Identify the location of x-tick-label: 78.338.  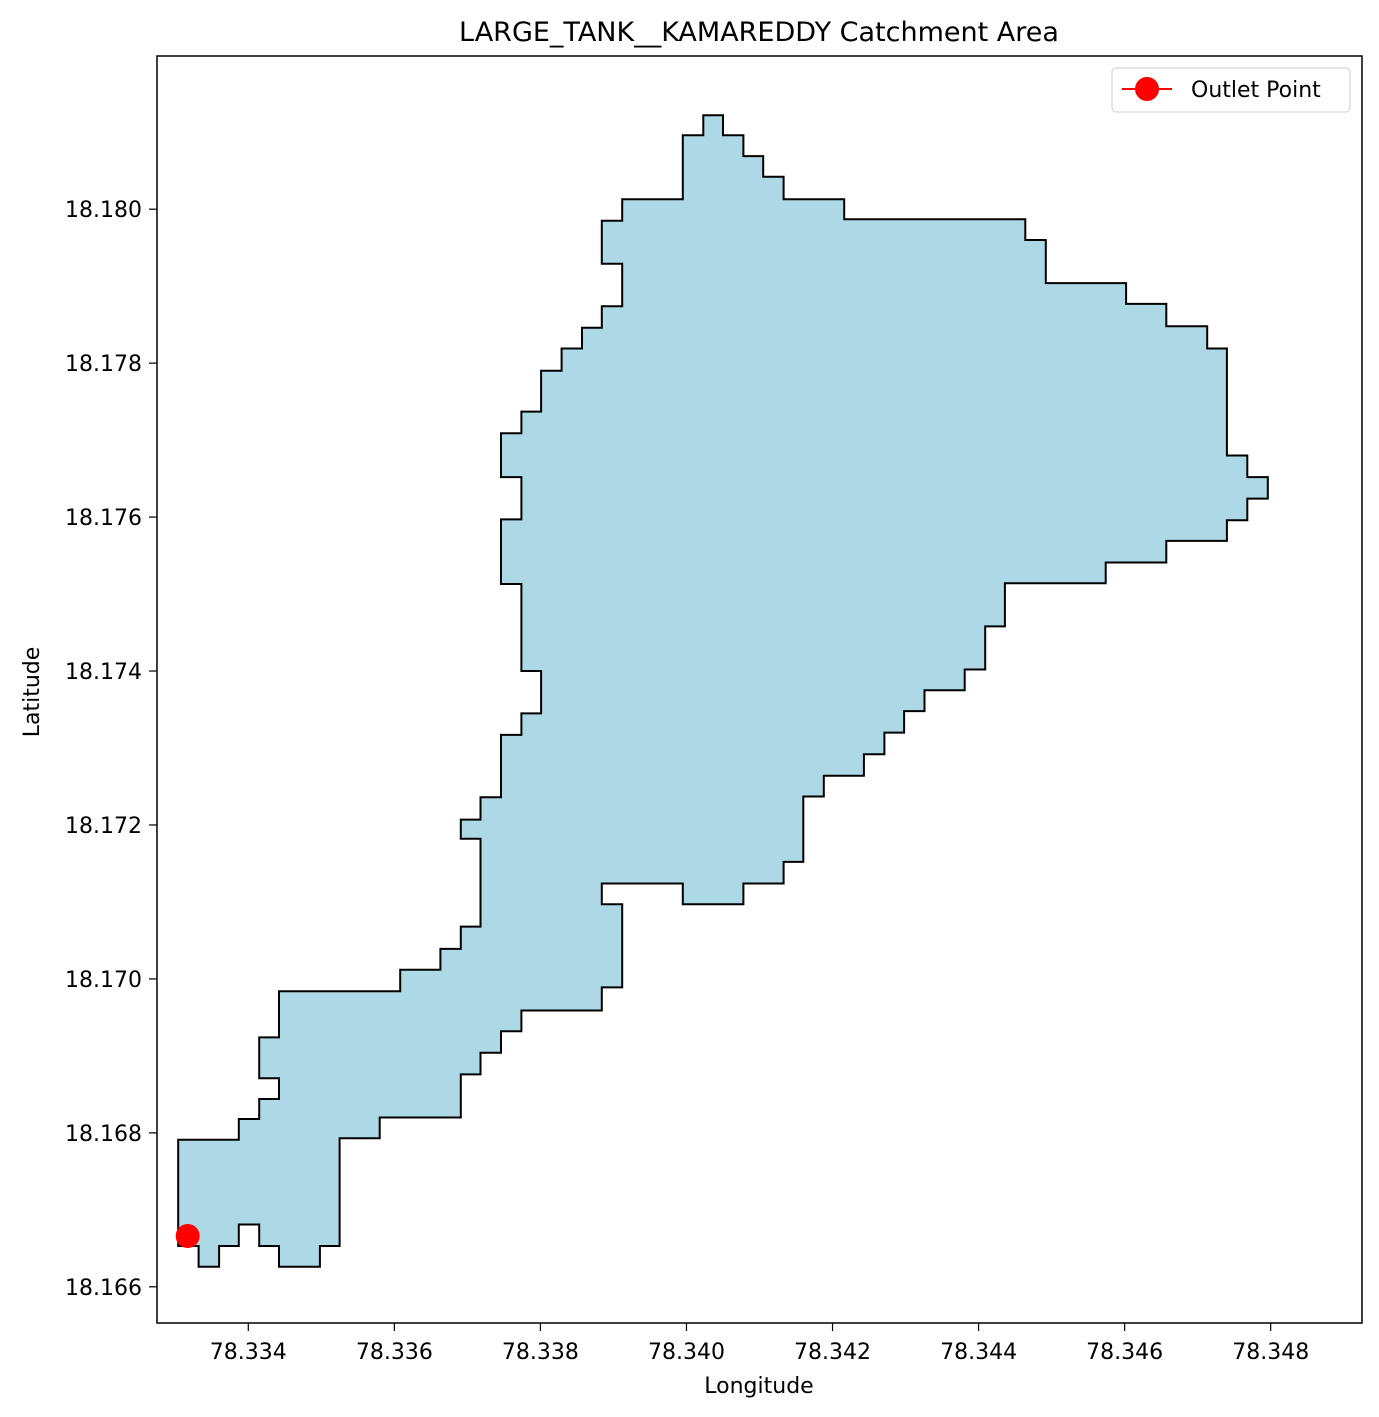
(540, 1352).